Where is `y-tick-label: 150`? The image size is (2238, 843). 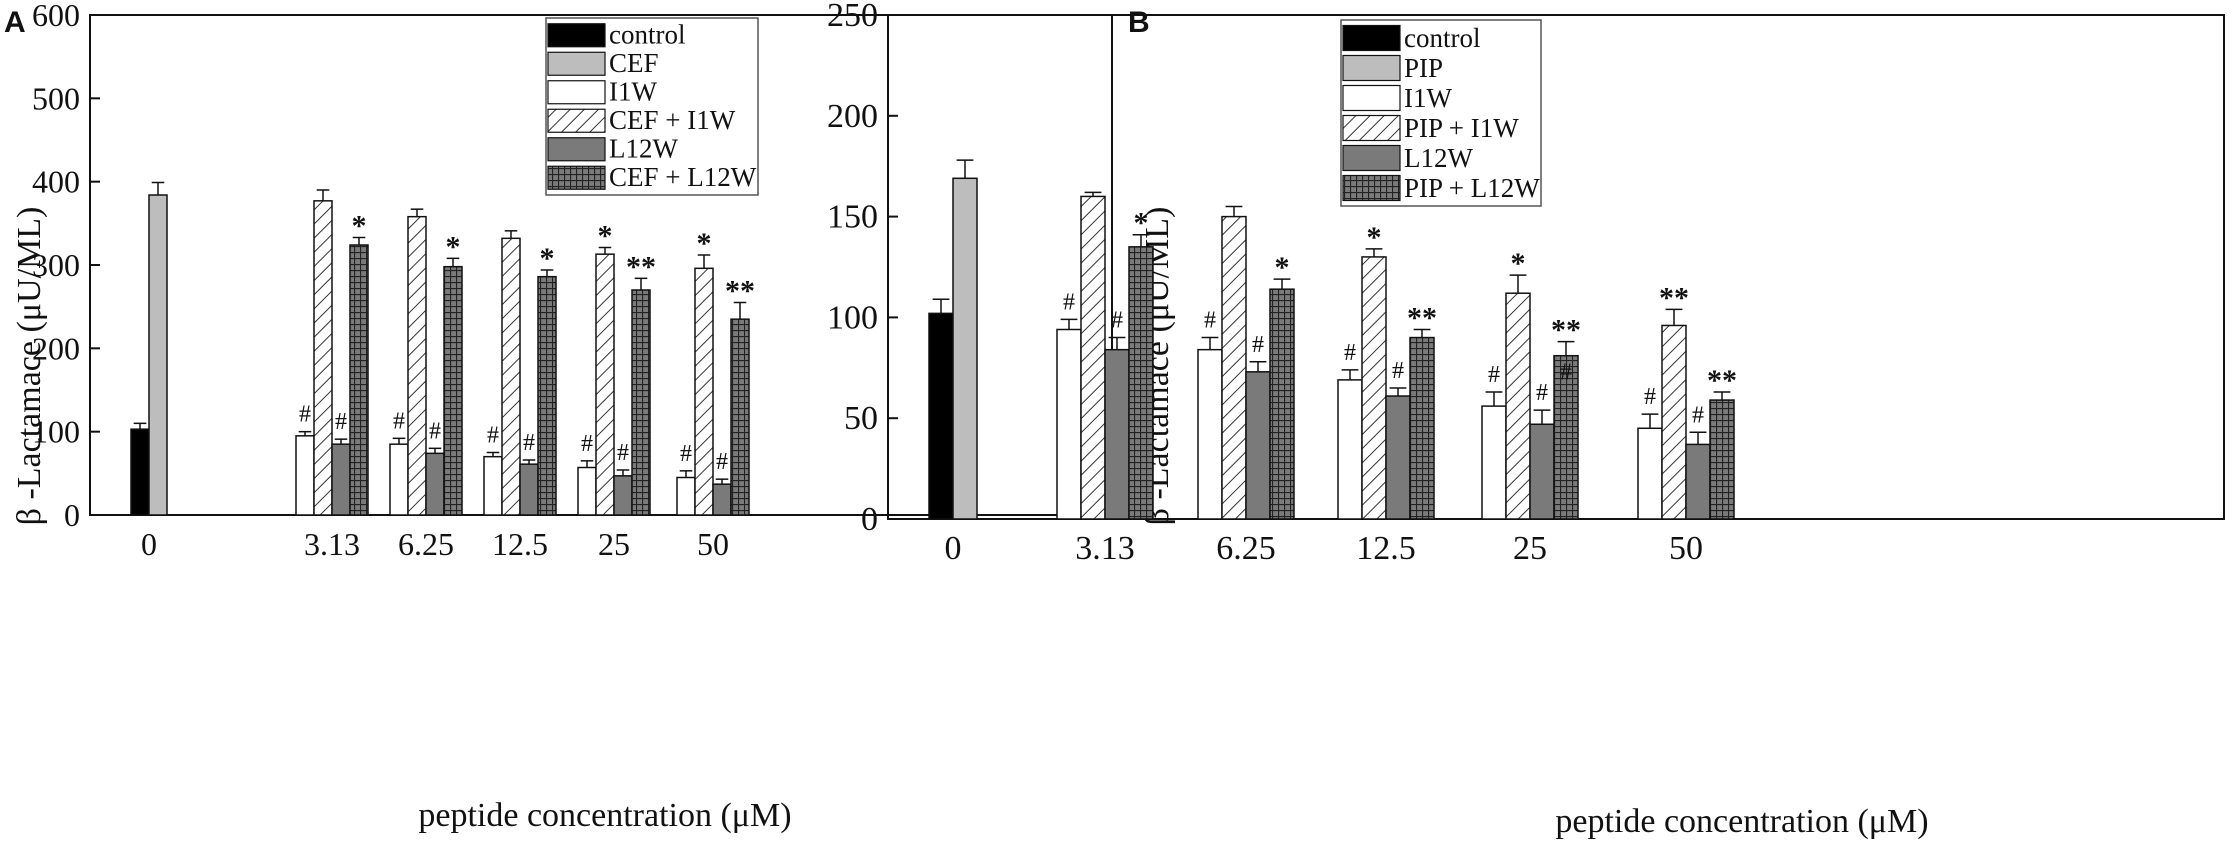
y-tick-label: 150 is located at coordinates (852, 217).